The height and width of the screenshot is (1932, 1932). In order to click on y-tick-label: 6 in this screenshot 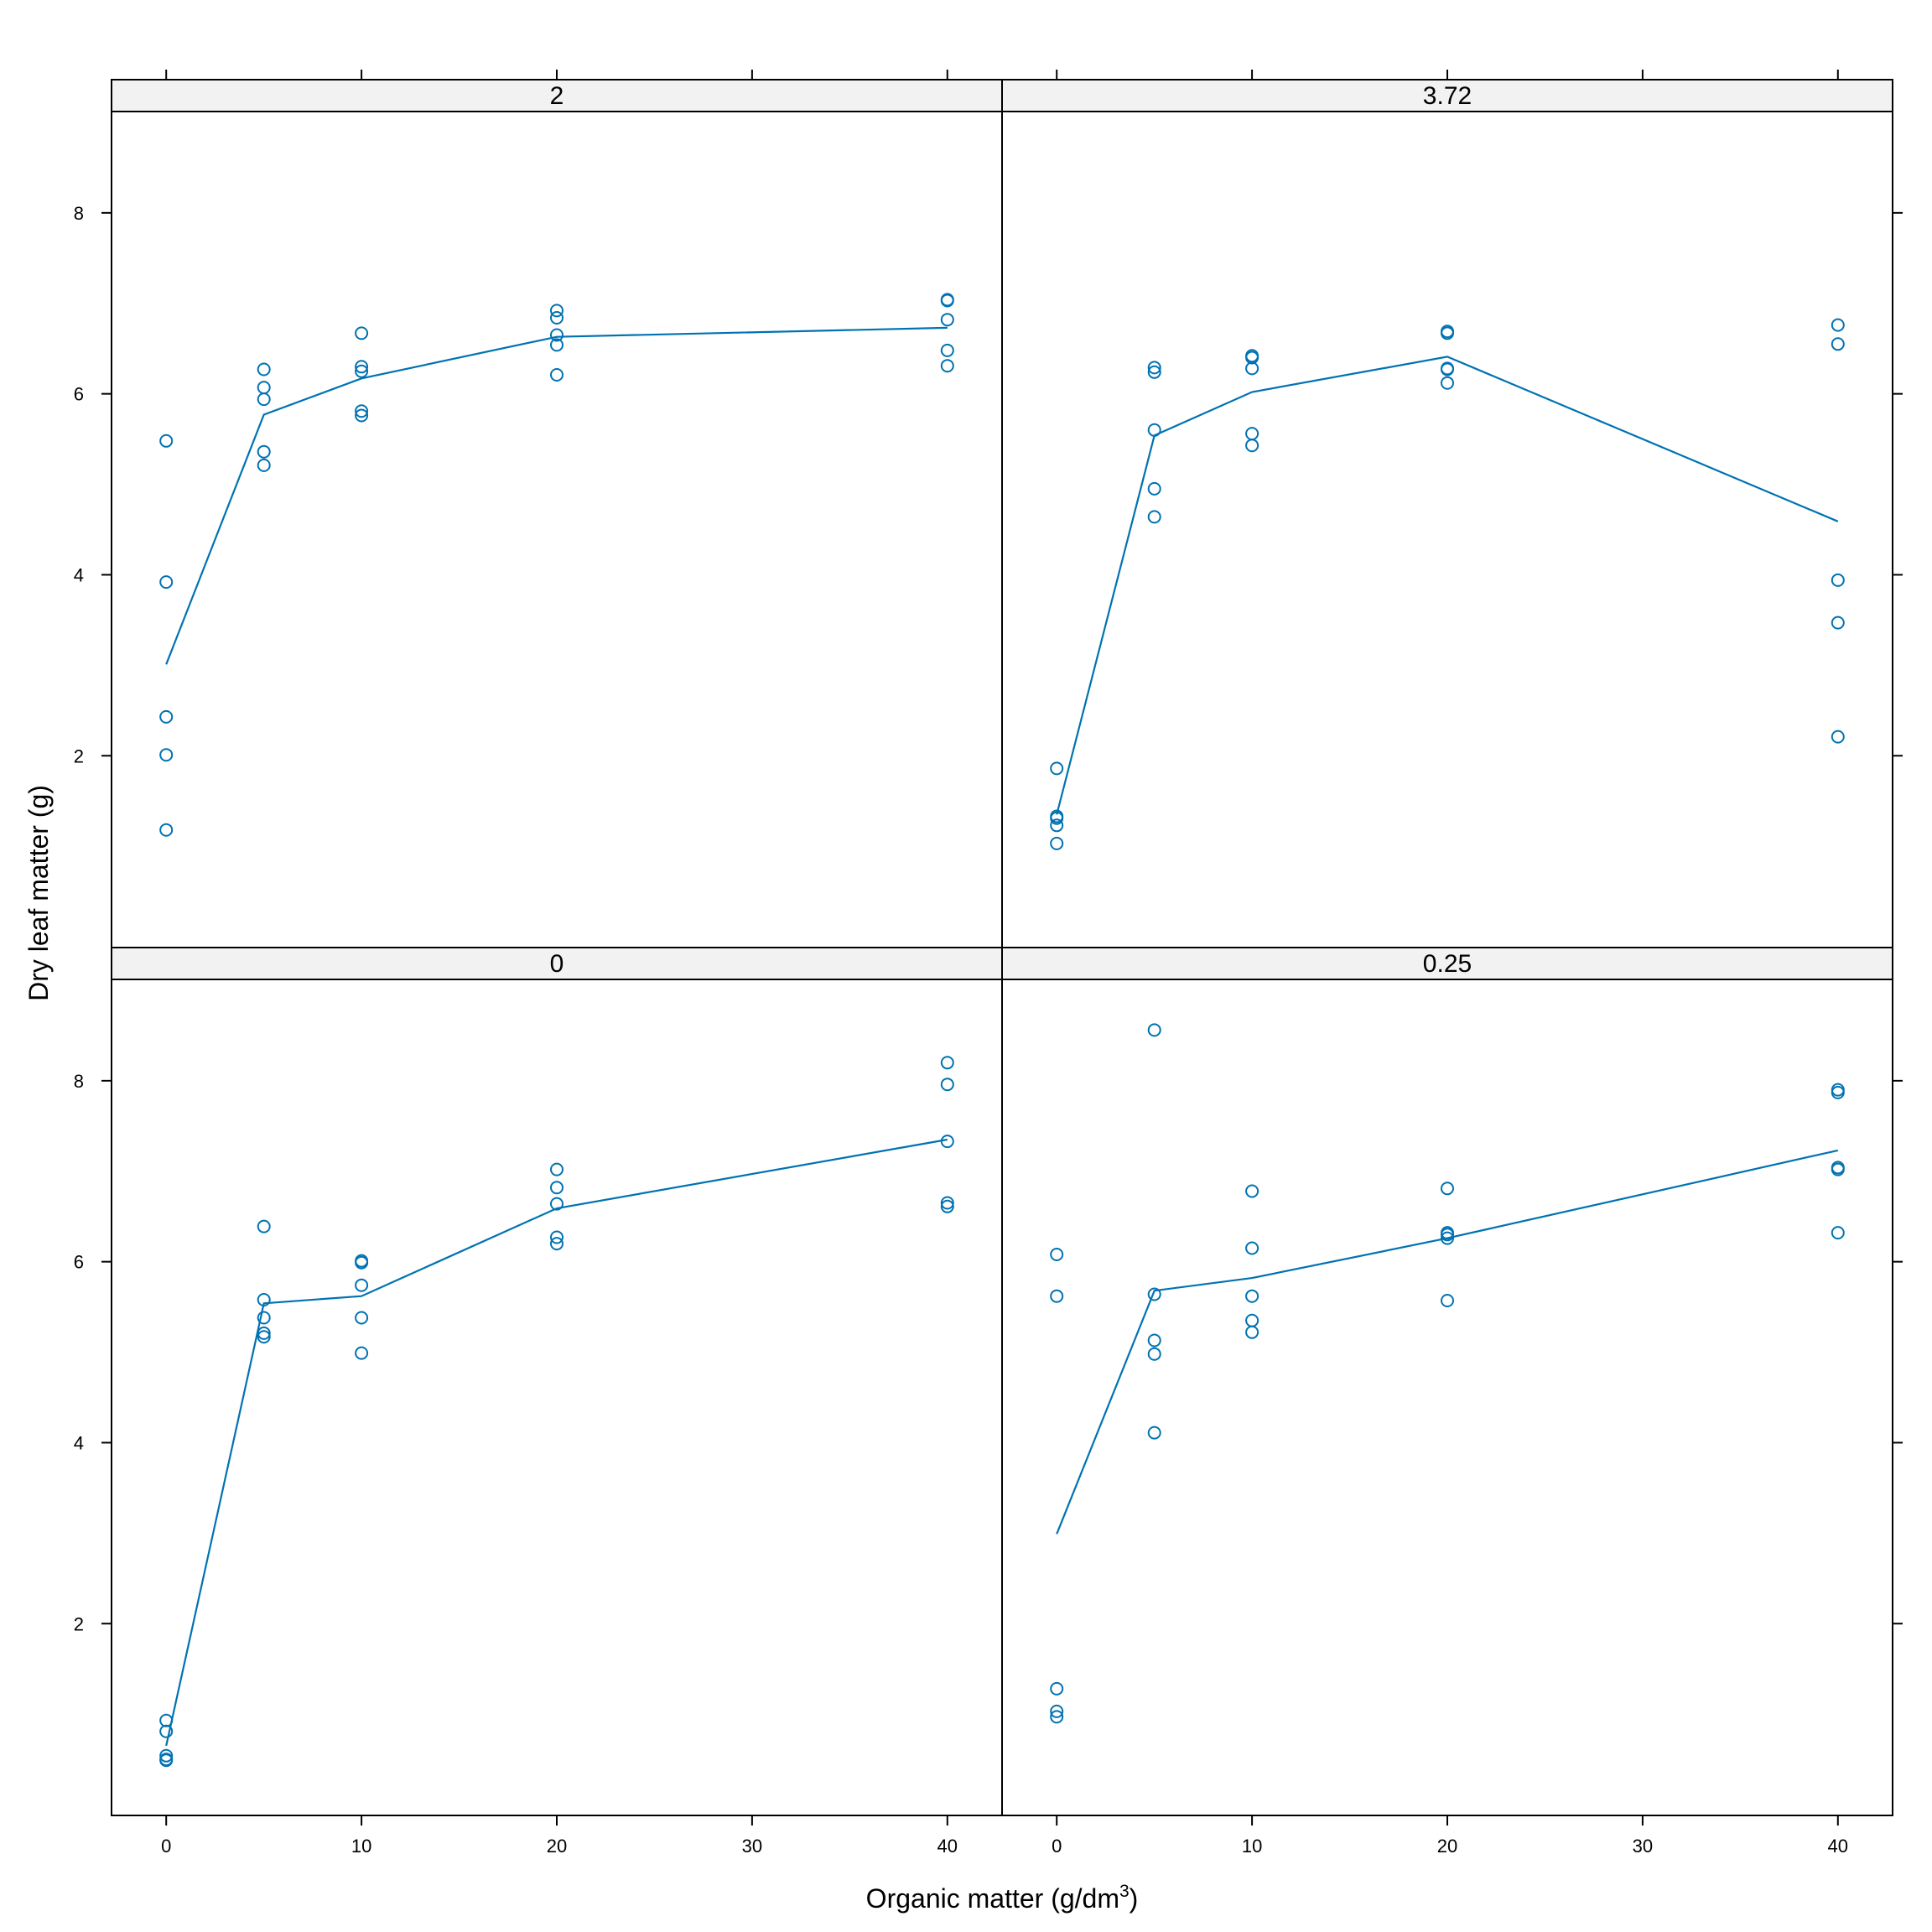, I will do `click(79, 1262)`.